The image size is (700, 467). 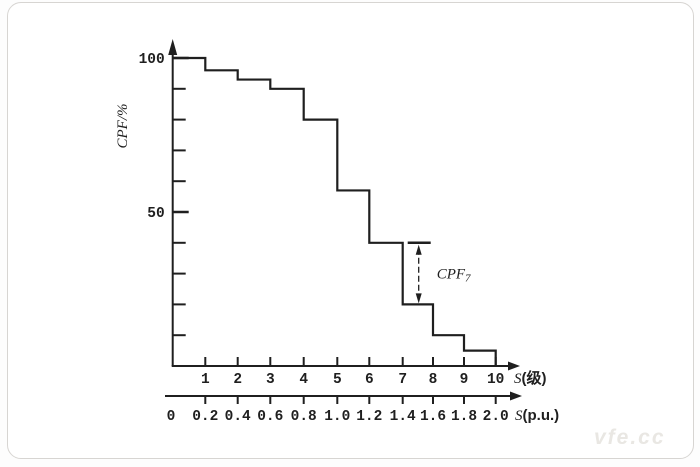 What do you see at coordinates (205, 417) in the screenshot?
I see `secondary-tick-label: 0.2` at bounding box center [205, 417].